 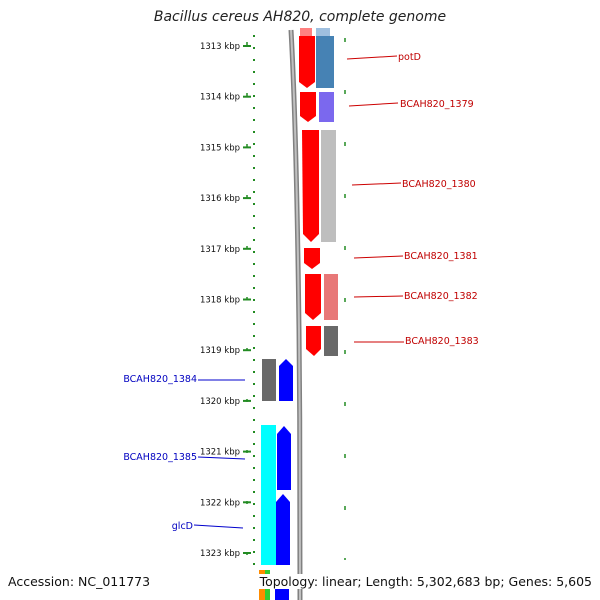 What do you see at coordinates (160, 457) in the screenshot?
I see `label-BCAH820_1385: BCAH820_1385` at bounding box center [160, 457].